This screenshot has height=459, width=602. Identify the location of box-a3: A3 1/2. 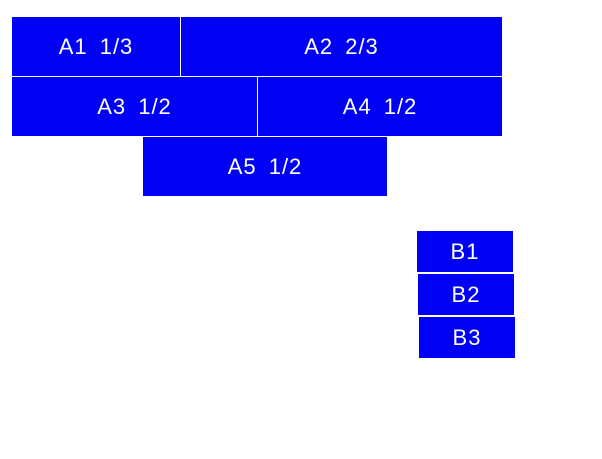
(134, 106).